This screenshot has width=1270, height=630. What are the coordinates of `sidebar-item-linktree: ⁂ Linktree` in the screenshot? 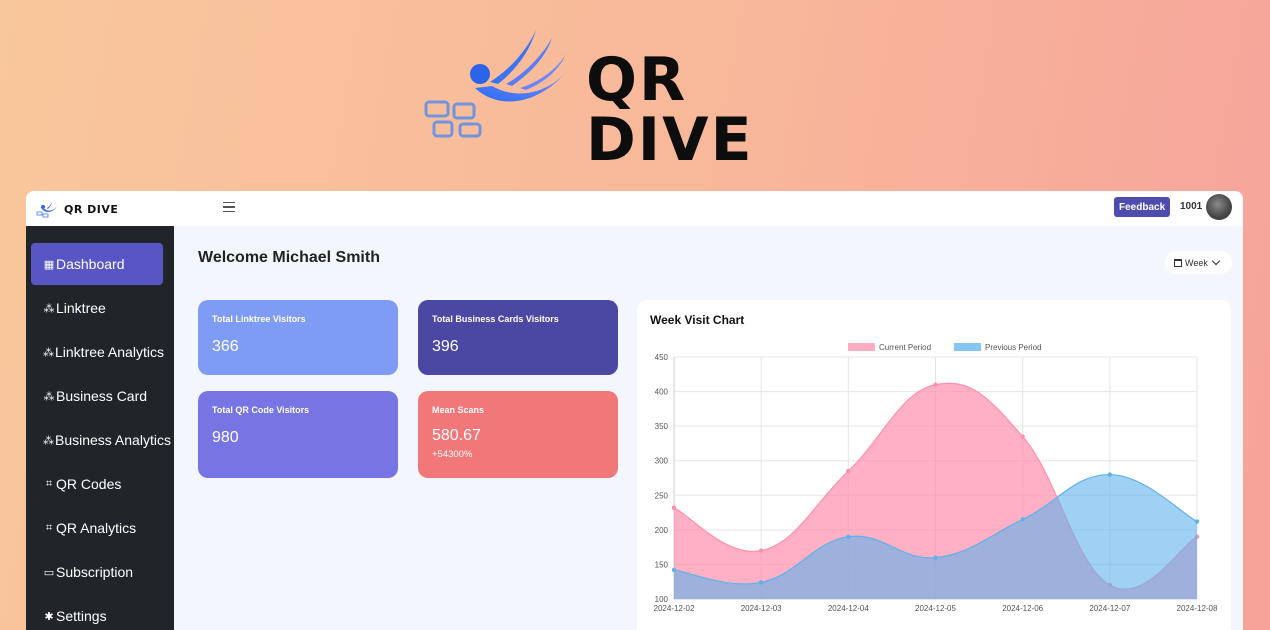 It's located at (97, 308).